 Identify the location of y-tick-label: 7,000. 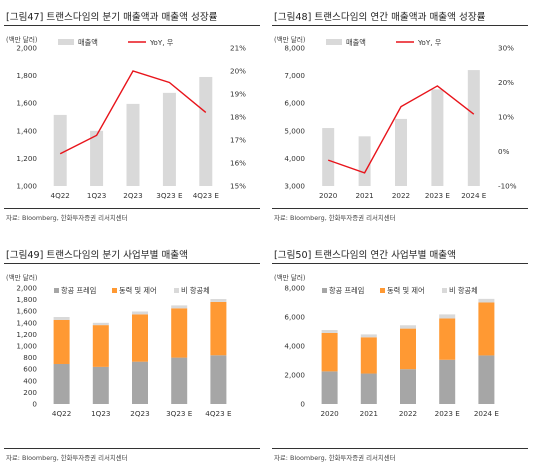
(294, 75).